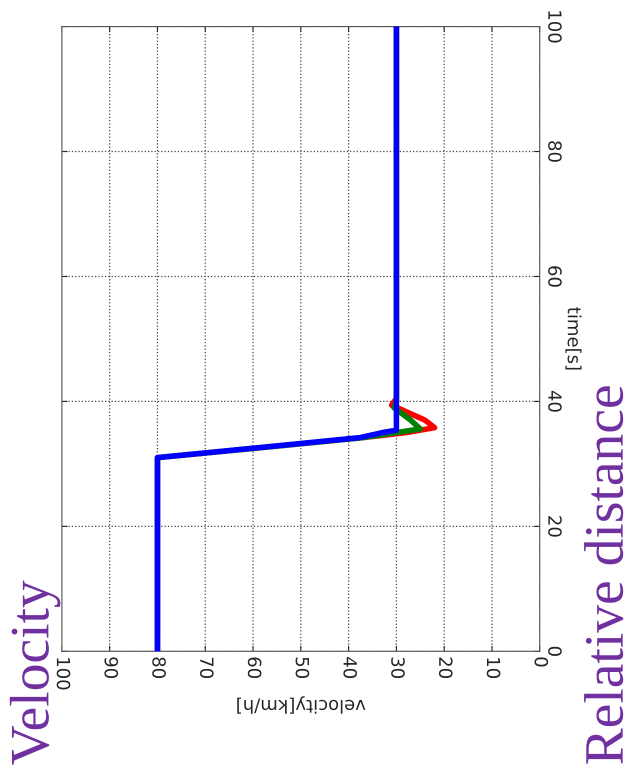 Image resolution: width=638 pixels, height=781 pixels. I want to click on x-tick-label: 70, so click(207, 668).